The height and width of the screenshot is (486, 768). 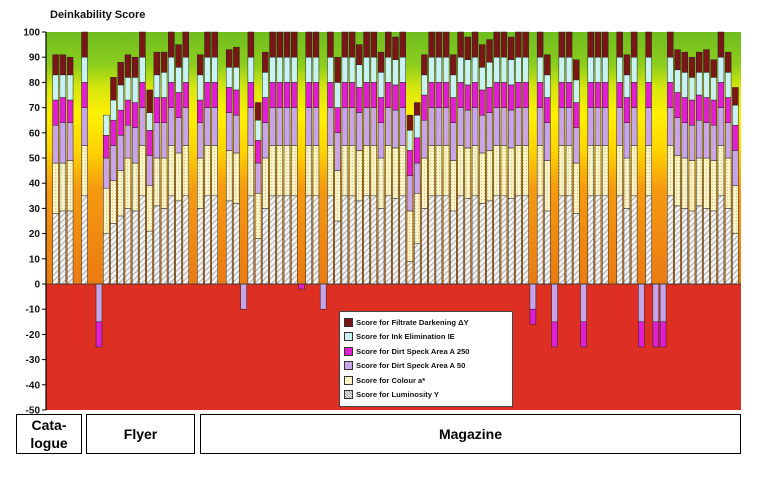 I want to click on legend-label: Score for Dirt Speck Area A 250, so click(x=413, y=351).